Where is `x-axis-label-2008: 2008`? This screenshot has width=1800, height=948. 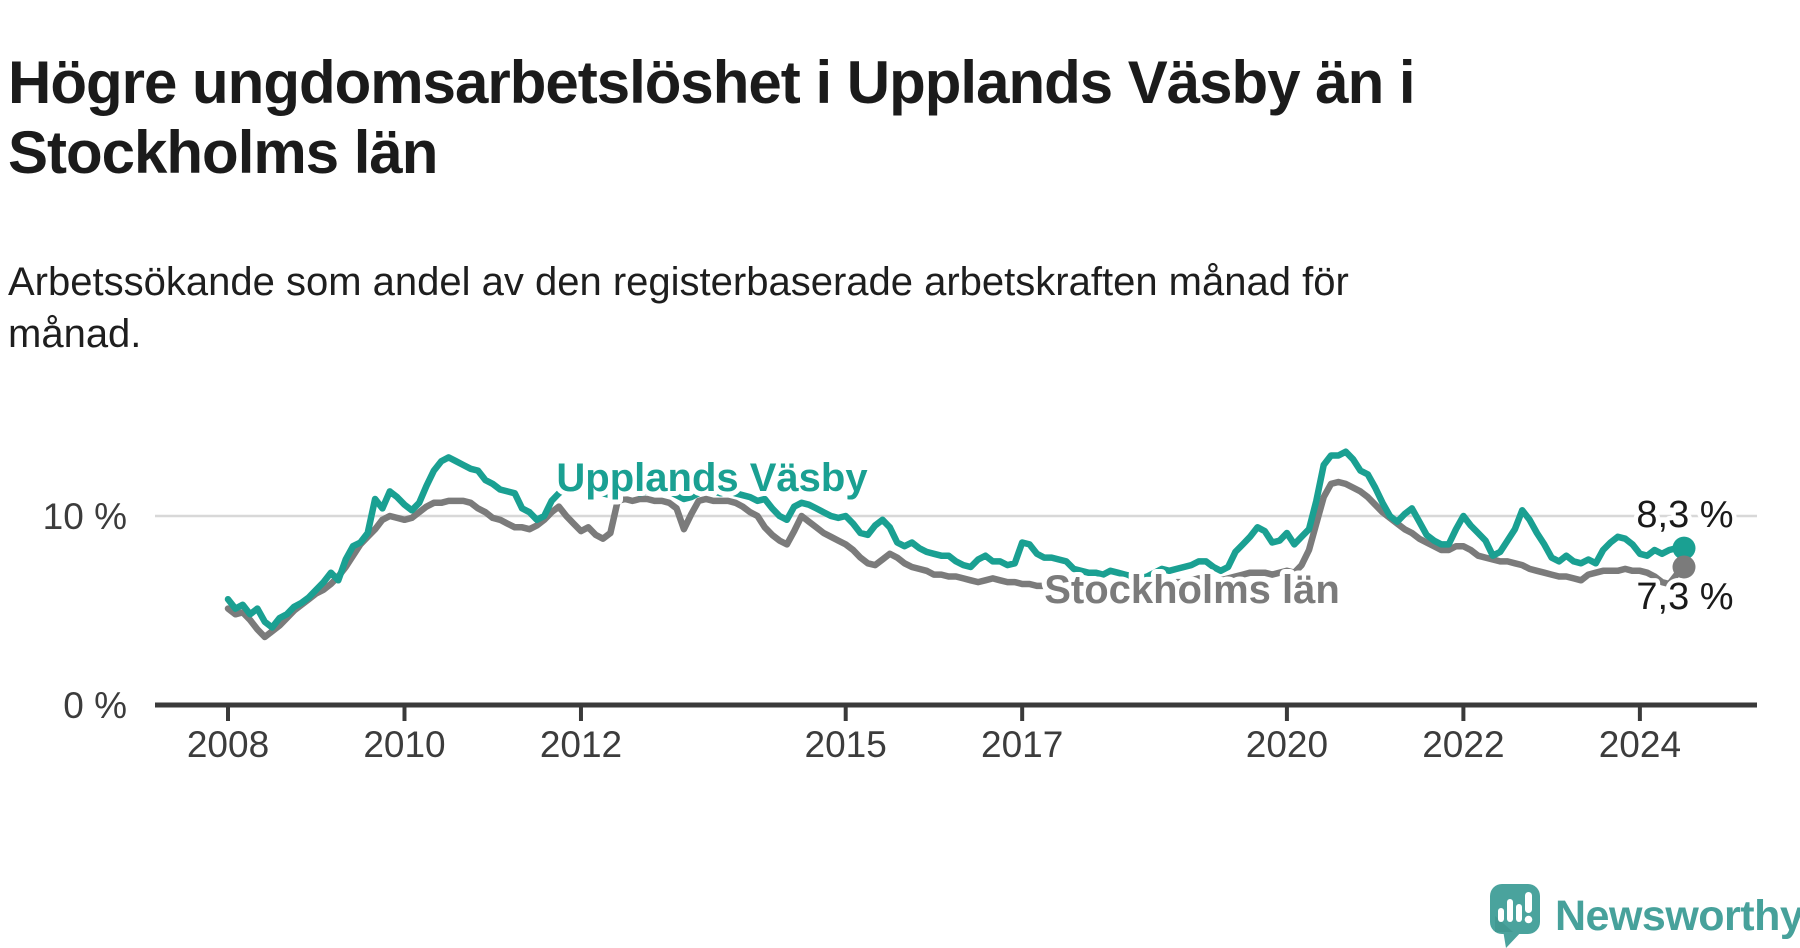 x-axis-label-2008: 2008 is located at coordinates (228, 744).